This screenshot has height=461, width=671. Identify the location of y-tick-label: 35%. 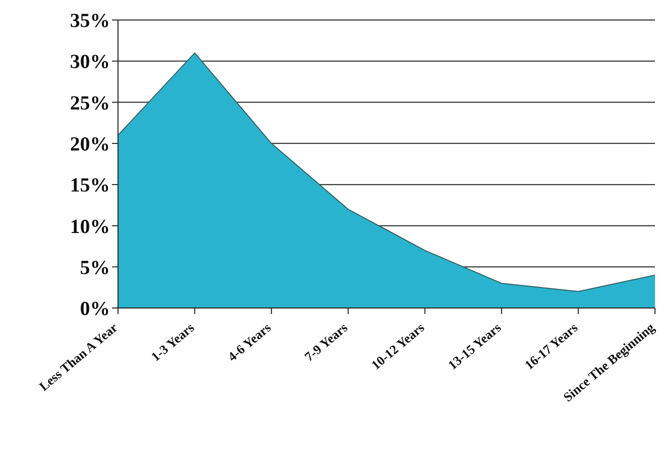
(90, 21).